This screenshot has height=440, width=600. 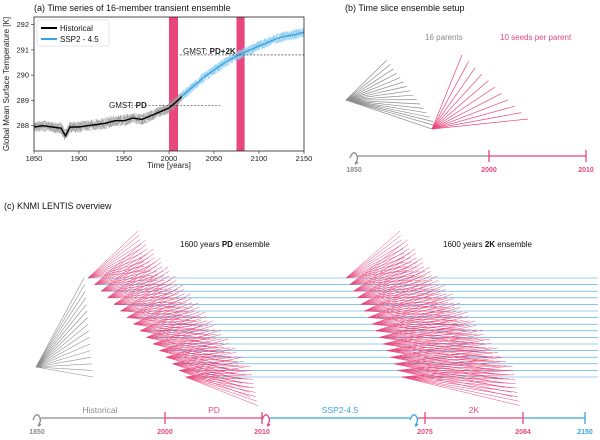 I want to click on parents-fan-c, so click(x=64, y=327).